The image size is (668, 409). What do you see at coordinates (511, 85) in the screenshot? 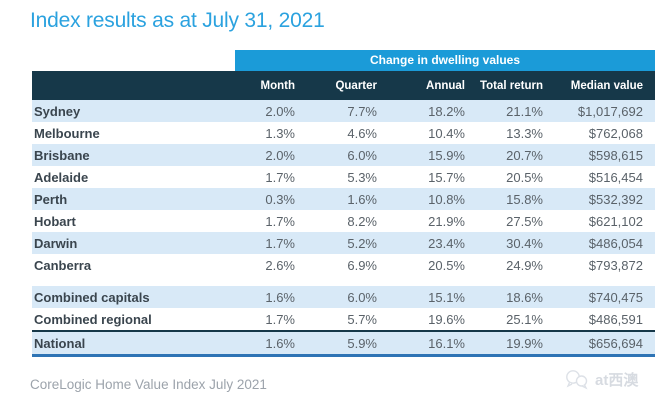
I see `column-header-total-return: Total return` at bounding box center [511, 85].